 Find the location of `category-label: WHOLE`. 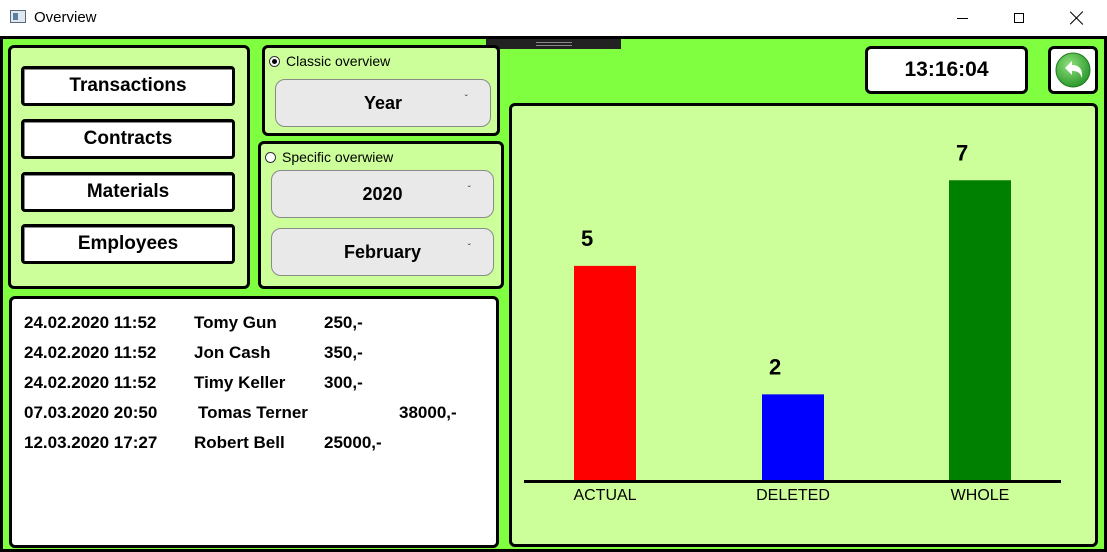

category-label: WHOLE is located at coordinates (980, 495).